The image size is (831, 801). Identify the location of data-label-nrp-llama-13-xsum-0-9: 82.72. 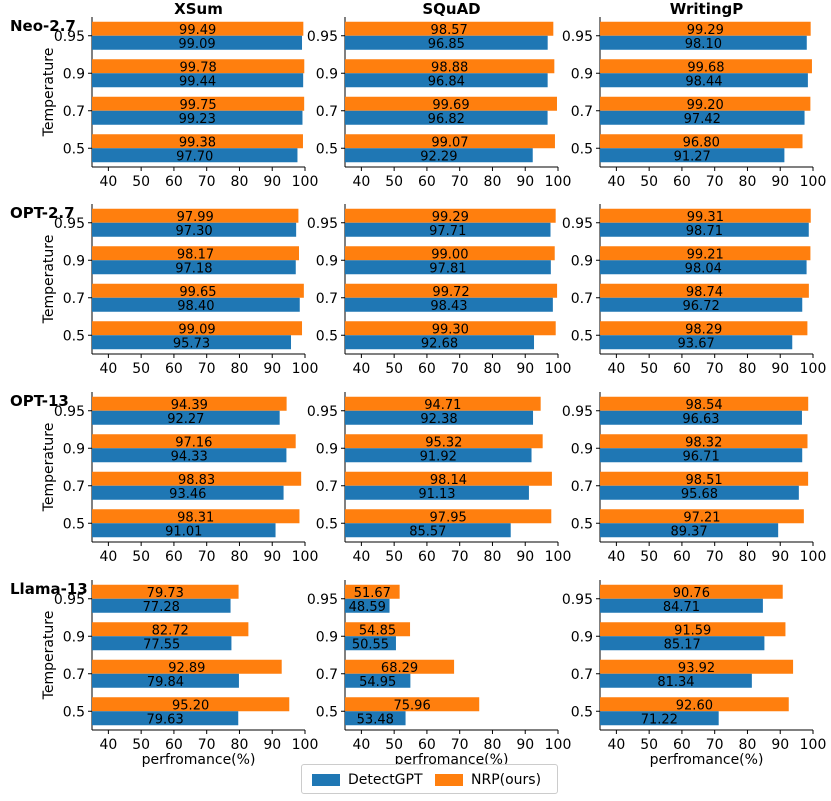
(170, 630).